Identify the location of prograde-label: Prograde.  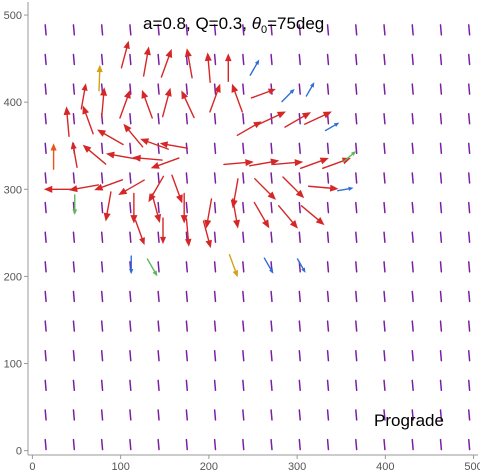
(409, 420).